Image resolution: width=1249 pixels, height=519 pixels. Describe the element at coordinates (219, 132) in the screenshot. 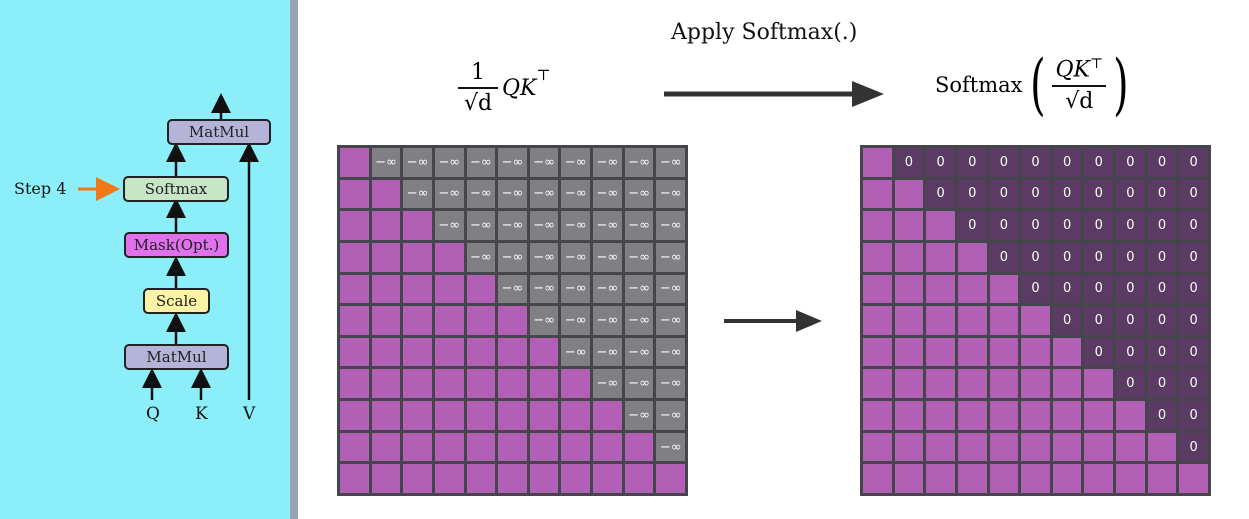

I see `matmul-top-block: MatMul` at that location.